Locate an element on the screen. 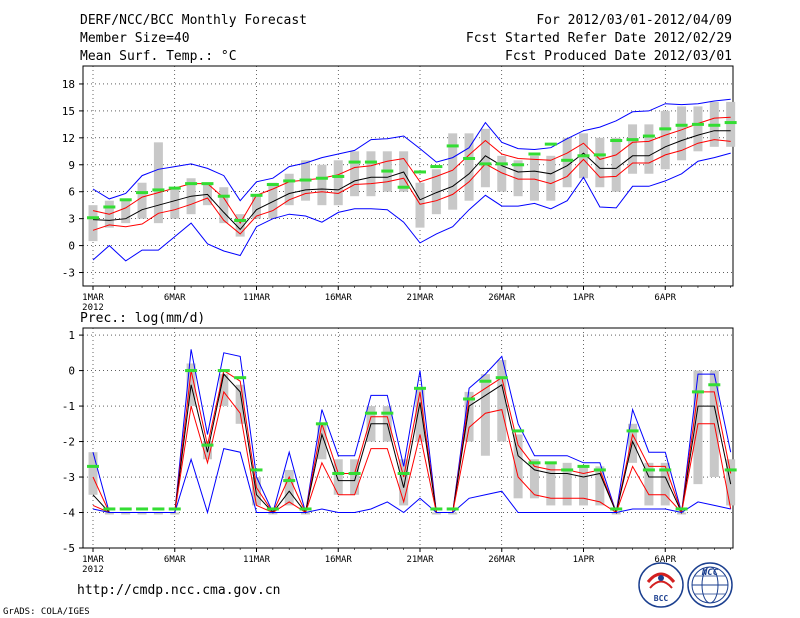  temp-xtick-label: 1MAR is located at coordinates (93, 298).